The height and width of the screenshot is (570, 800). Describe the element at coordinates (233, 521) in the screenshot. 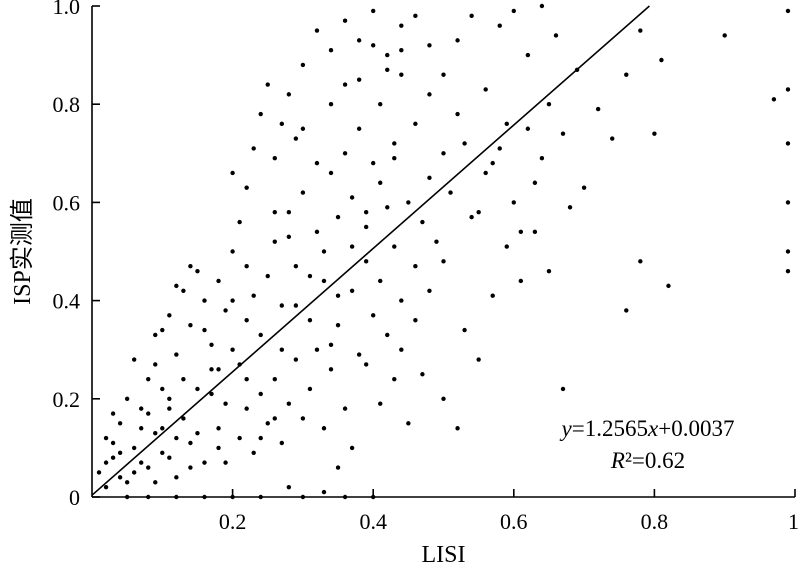

I see `x-tick-label: 0.2` at that location.